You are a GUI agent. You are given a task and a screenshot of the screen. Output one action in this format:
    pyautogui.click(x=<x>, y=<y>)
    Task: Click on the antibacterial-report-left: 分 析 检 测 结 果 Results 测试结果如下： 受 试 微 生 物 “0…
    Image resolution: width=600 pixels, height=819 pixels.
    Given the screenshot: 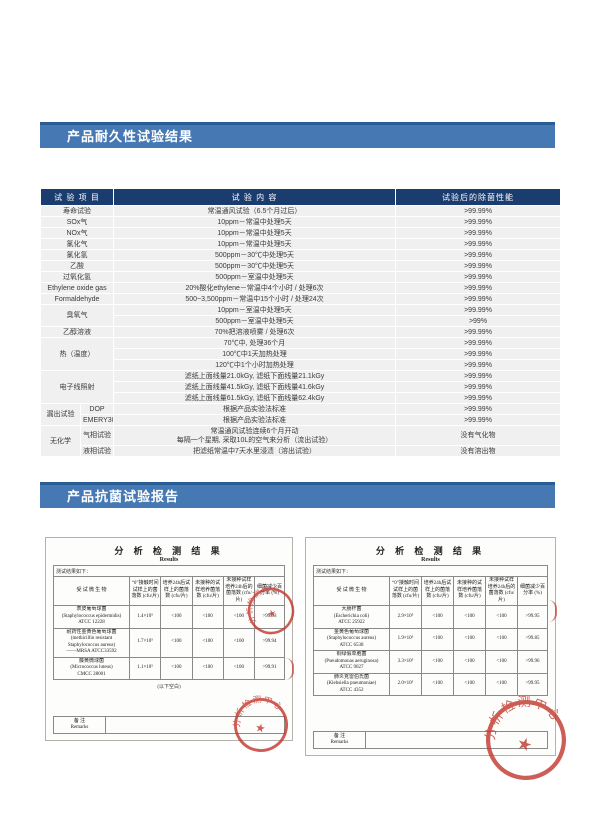 What is the action you would take?
    pyautogui.click(x=170, y=644)
    